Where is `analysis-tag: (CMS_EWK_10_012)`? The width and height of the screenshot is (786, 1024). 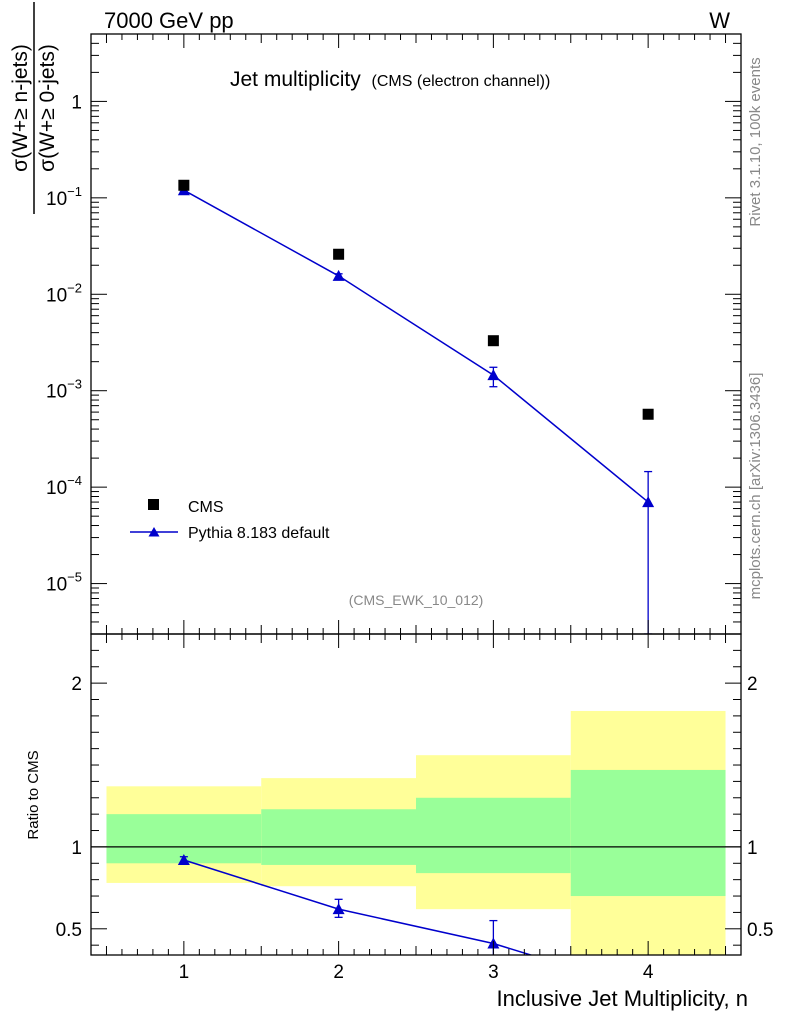
analysis-tag: (CMS_EWK_10_012) is located at coordinates (416, 600).